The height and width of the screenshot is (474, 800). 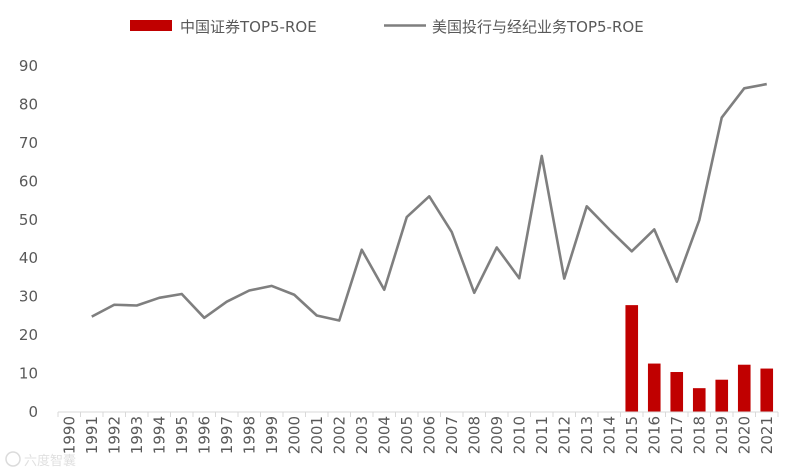 What do you see at coordinates (33, 412) in the screenshot?
I see `y-tick-label: 0` at bounding box center [33, 412].